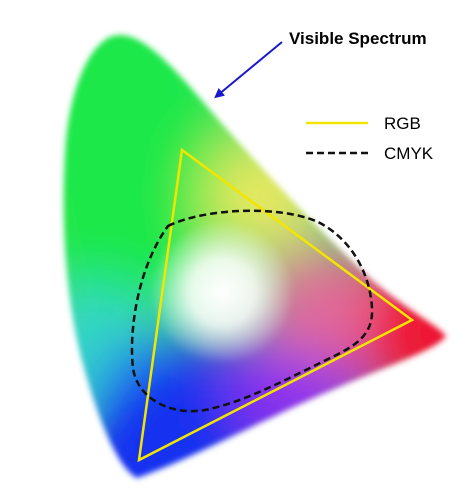  I want to click on legend-label-cmyk: CMYK, so click(409, 153).